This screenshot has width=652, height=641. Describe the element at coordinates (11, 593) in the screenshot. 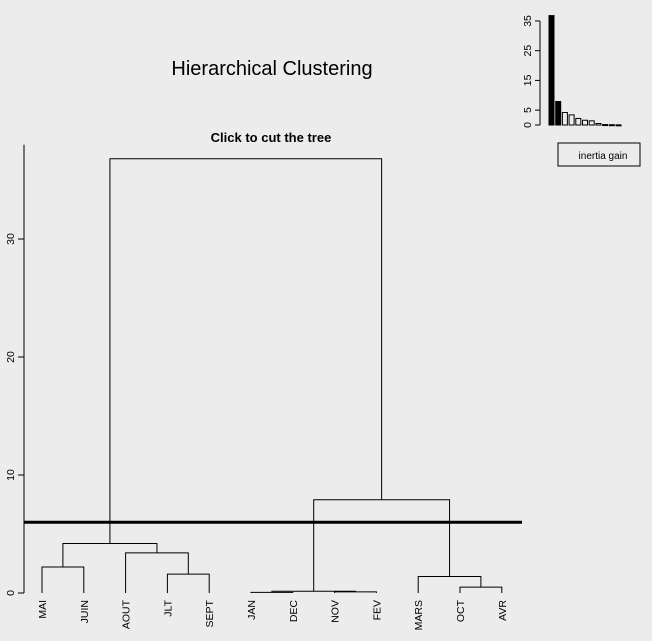

I see `y-tick-label: 0` at that location.